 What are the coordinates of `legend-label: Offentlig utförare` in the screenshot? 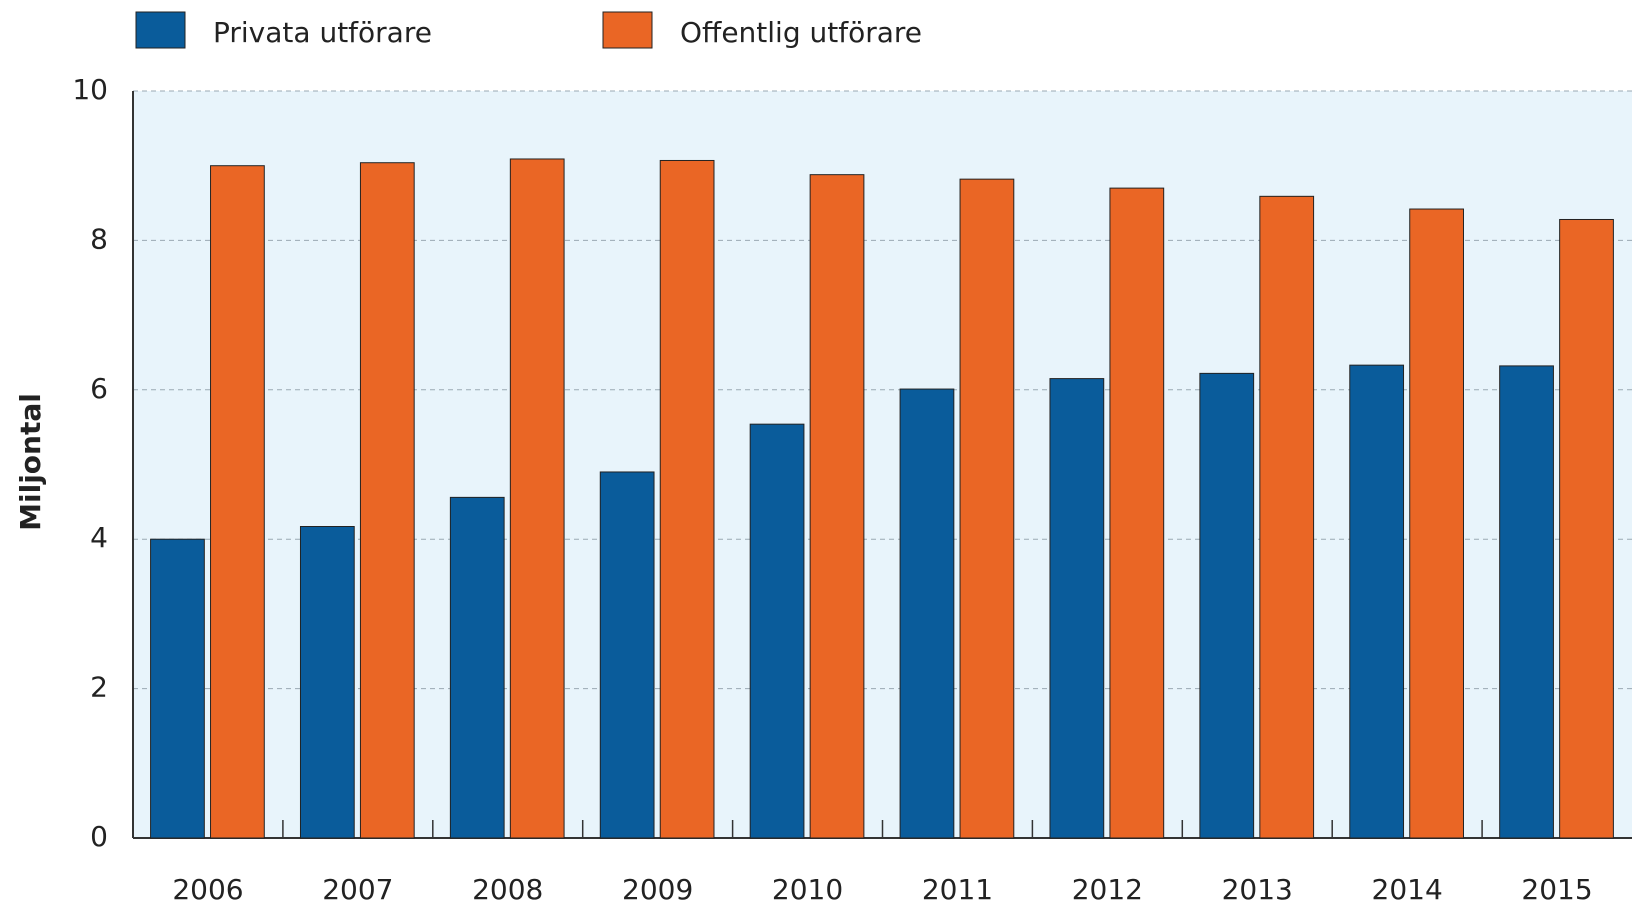 It's located at (801, 32).